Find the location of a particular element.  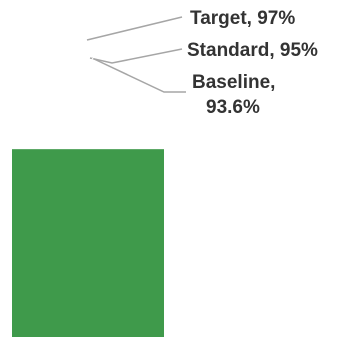

annotation-target: Target, 97% is located at coordinates (243, 18).